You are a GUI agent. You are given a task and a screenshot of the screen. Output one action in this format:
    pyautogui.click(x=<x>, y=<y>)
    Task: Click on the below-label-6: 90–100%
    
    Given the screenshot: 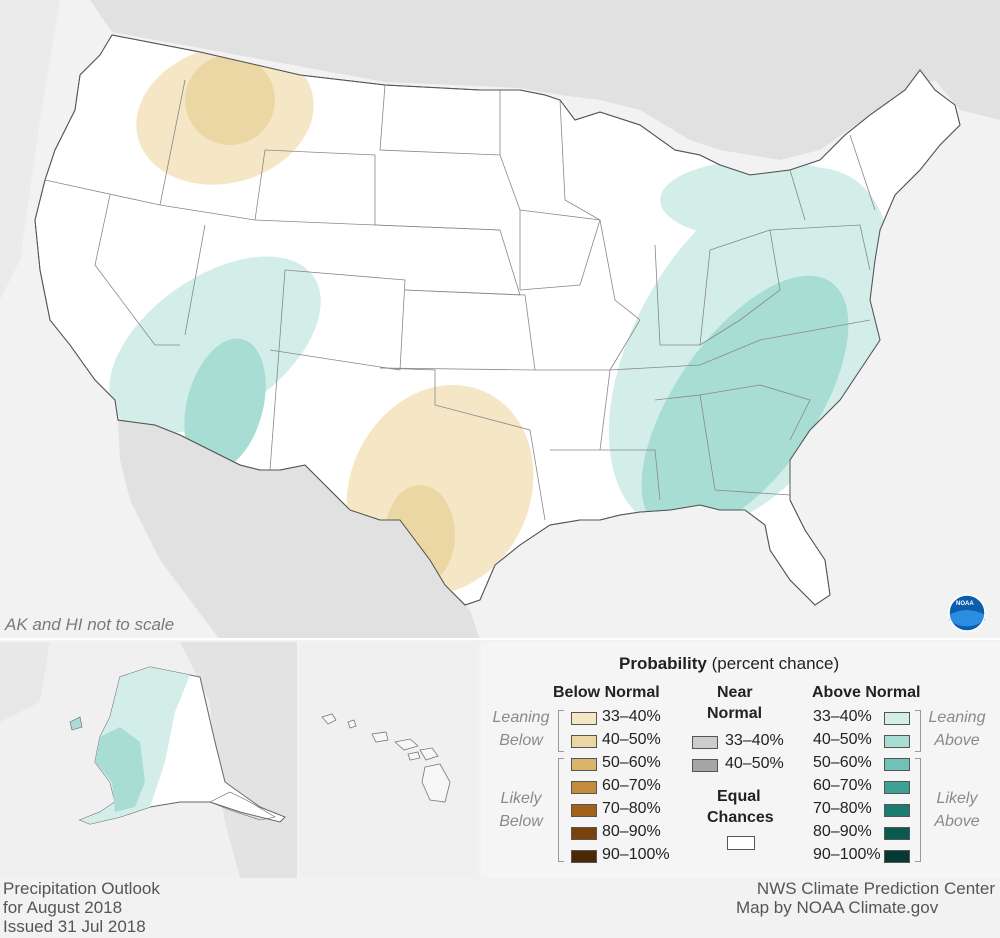 What is the action you would take?
    pyautogui.click(x=636, y=854)
    